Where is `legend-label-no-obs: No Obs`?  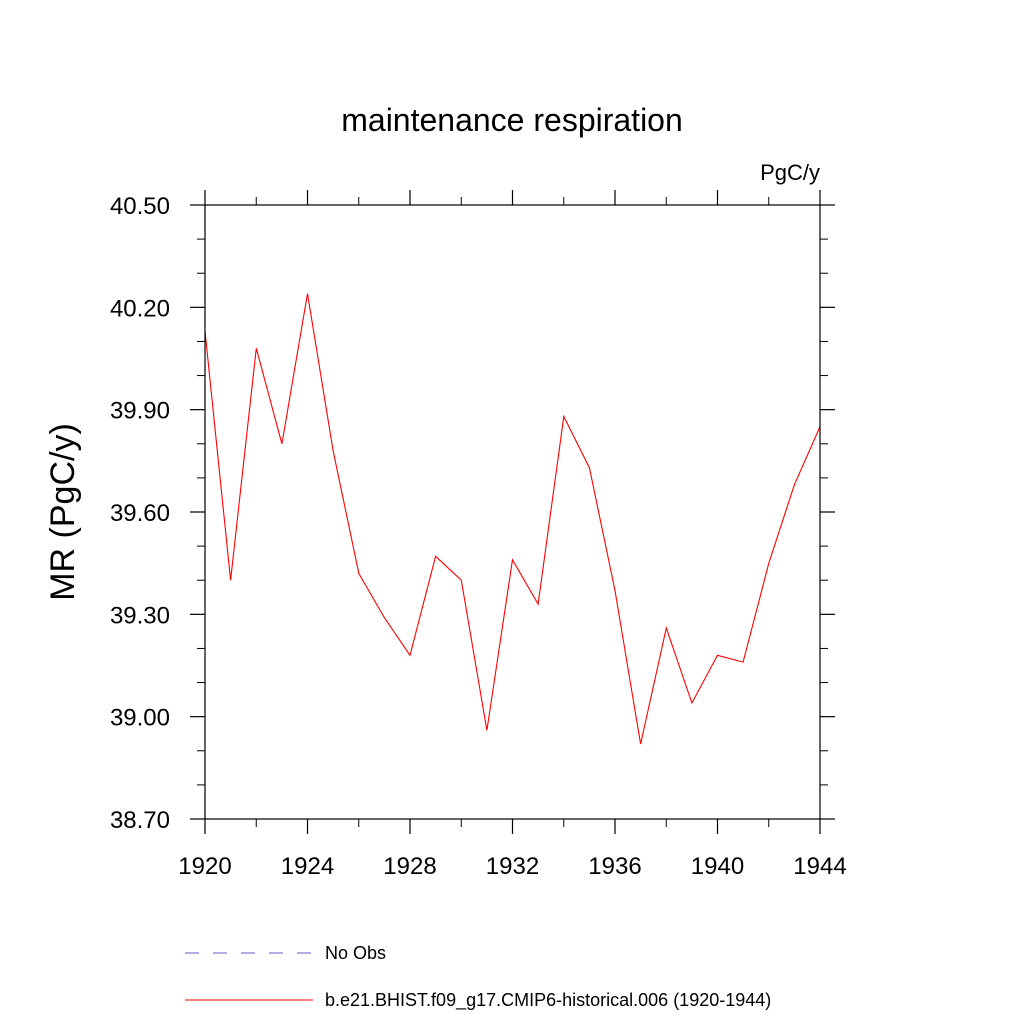 legend-label-no-obs: No Obs is located at coordinates (355, 953).